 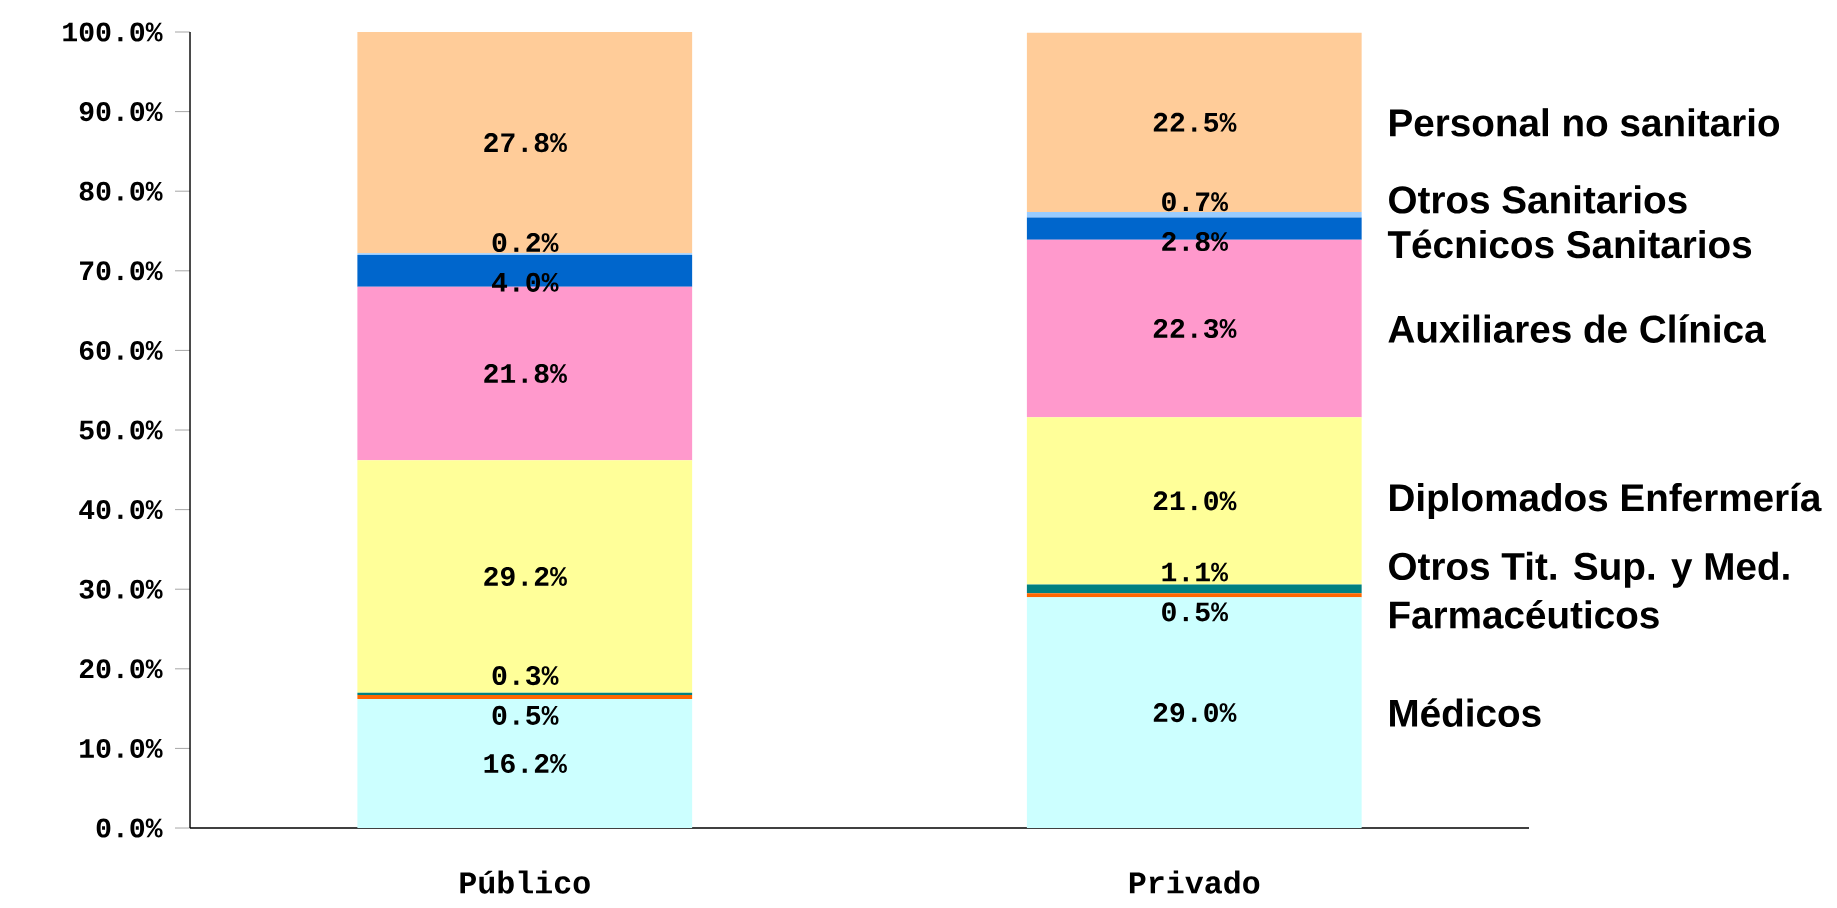 What do you see at coordinates (1195, 572) in the screenshot?
I see `data-label: 1.1%` at bounding box center [1195, 572].